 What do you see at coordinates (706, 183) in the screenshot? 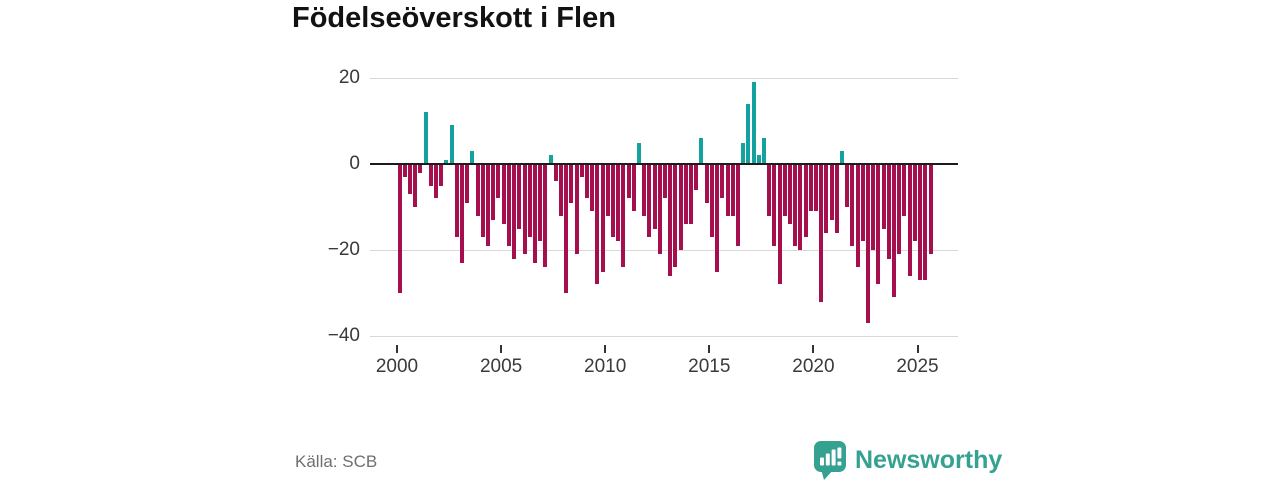
I see `bar-2014-Q4` at bounding box center [706, 183].